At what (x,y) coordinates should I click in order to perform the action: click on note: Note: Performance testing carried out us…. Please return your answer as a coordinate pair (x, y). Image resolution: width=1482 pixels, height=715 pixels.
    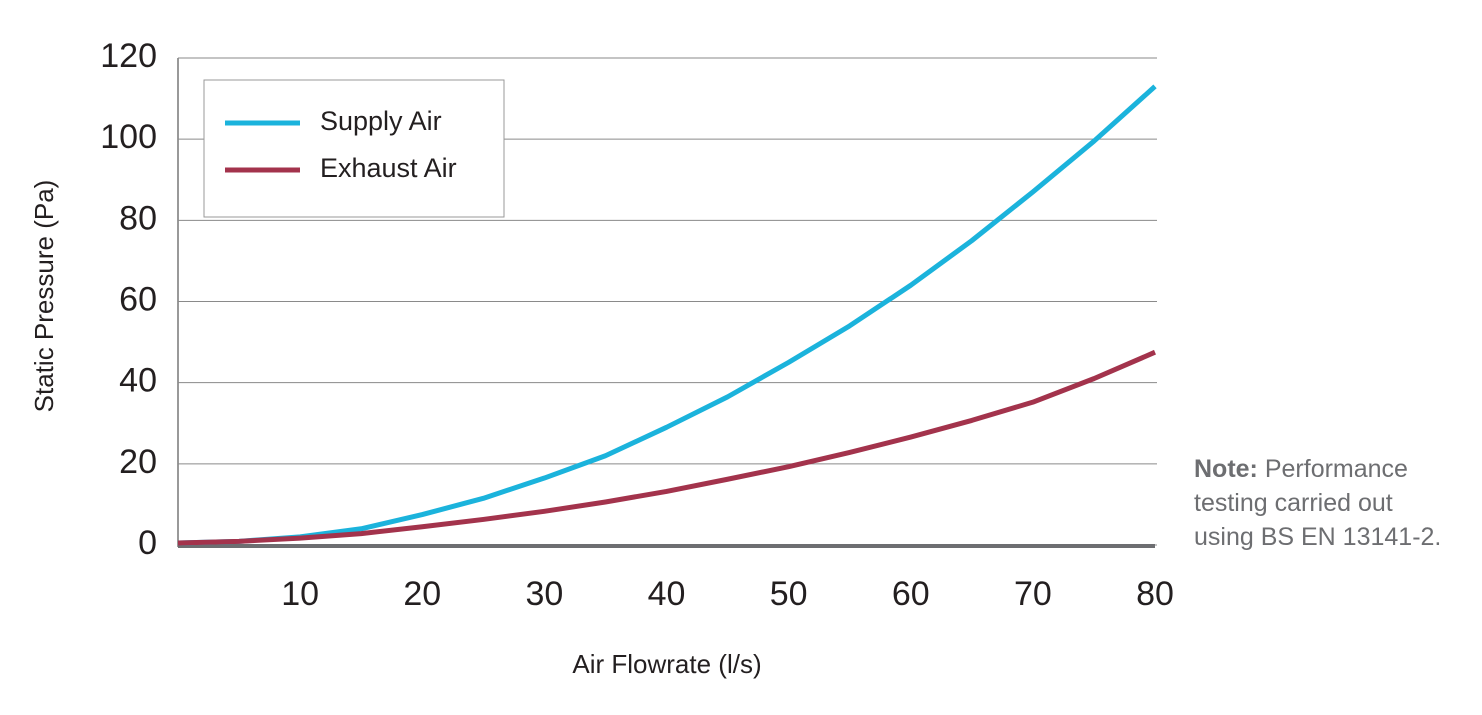
    Looking at the image, I should click on (1325, 503).